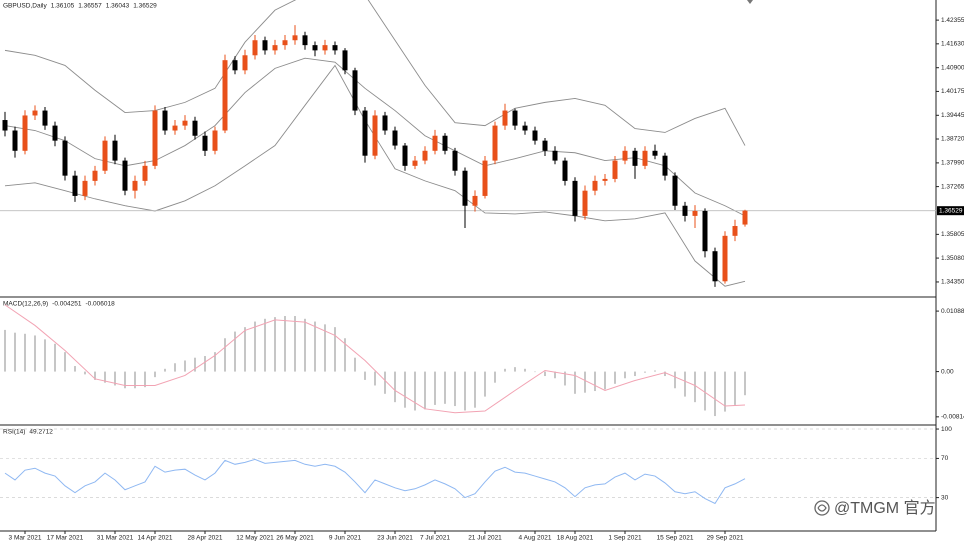  Describe the element at coordinates (952, 67) in the screenshot. I see `y-tick-label: 1.40900` at that location.